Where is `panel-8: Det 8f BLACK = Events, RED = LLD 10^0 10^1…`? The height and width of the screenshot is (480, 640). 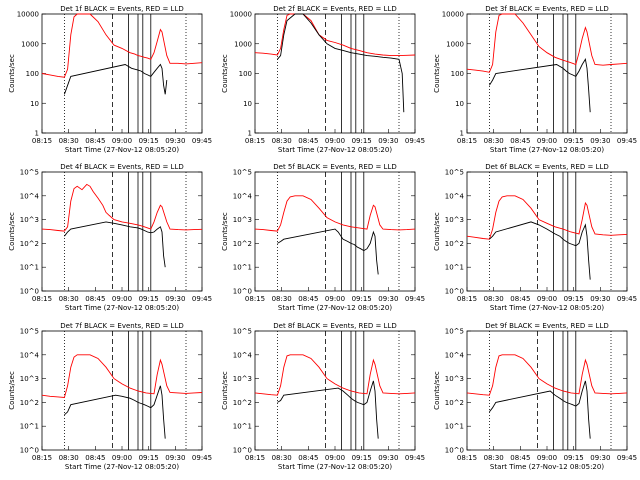
panel-8: Det 8f BLACK = Events, RED = LLD 10^0 10^1… is located at coordinates (323, 396).